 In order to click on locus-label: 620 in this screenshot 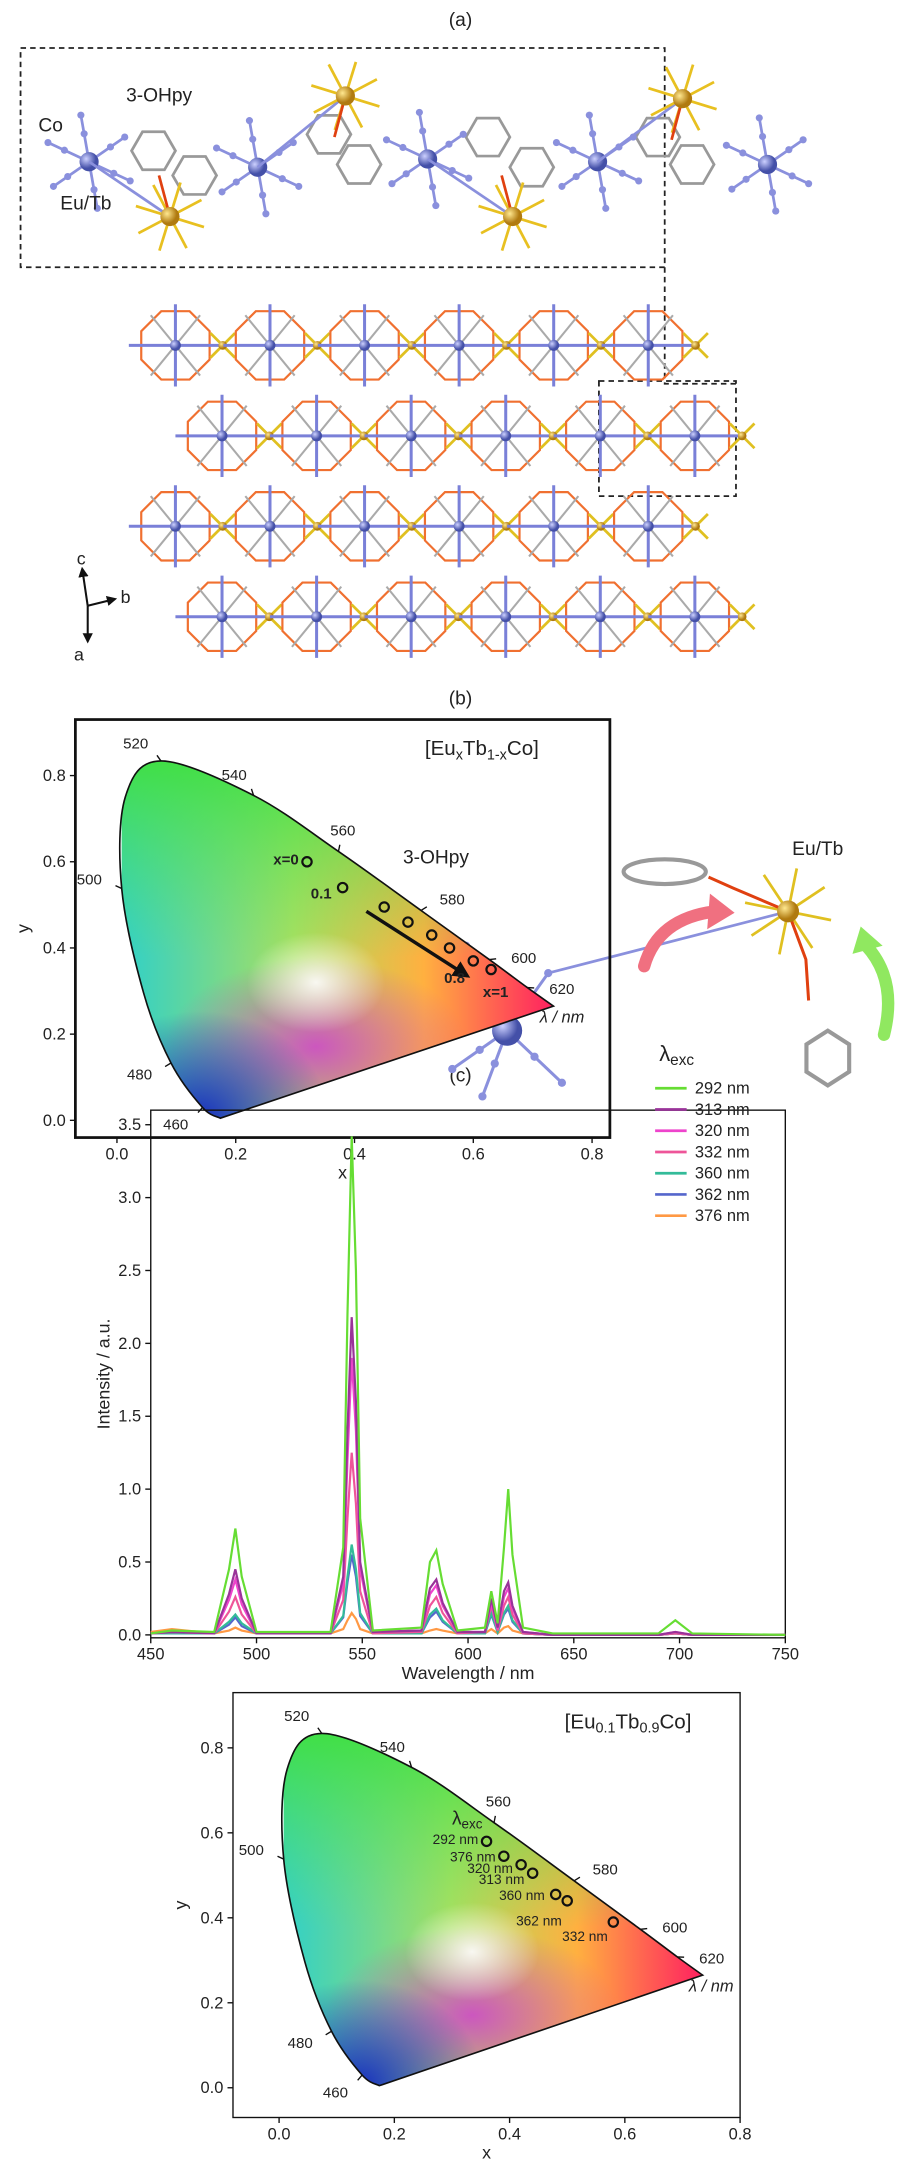, I will do `click(561, 989)`.